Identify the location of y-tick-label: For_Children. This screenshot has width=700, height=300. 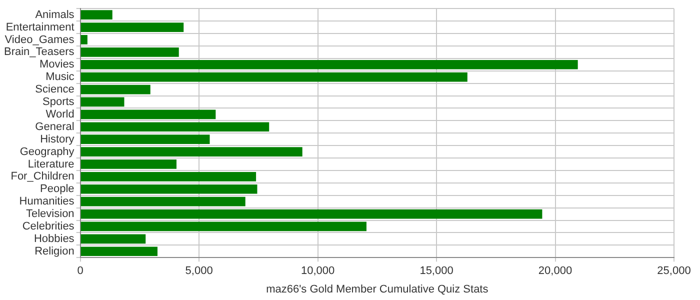
(42, 176).